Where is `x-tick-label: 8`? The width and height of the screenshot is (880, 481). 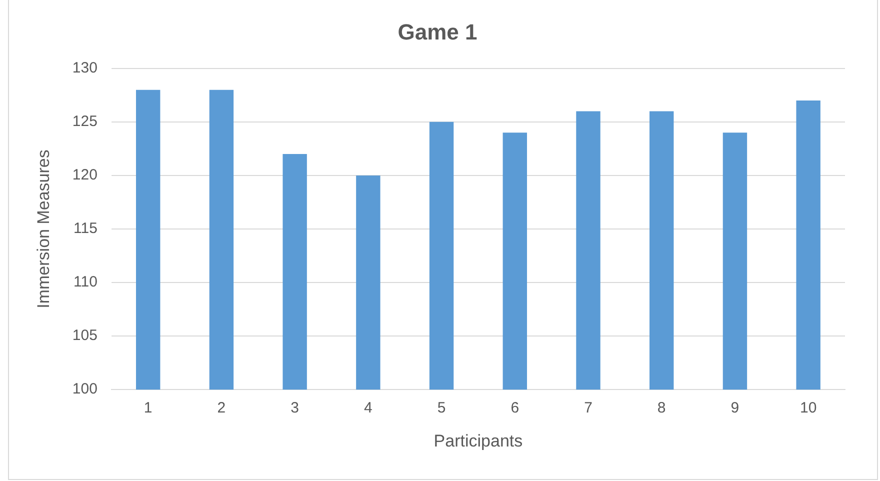
x-tick-label: 8 is located at coordinates (661, 408).